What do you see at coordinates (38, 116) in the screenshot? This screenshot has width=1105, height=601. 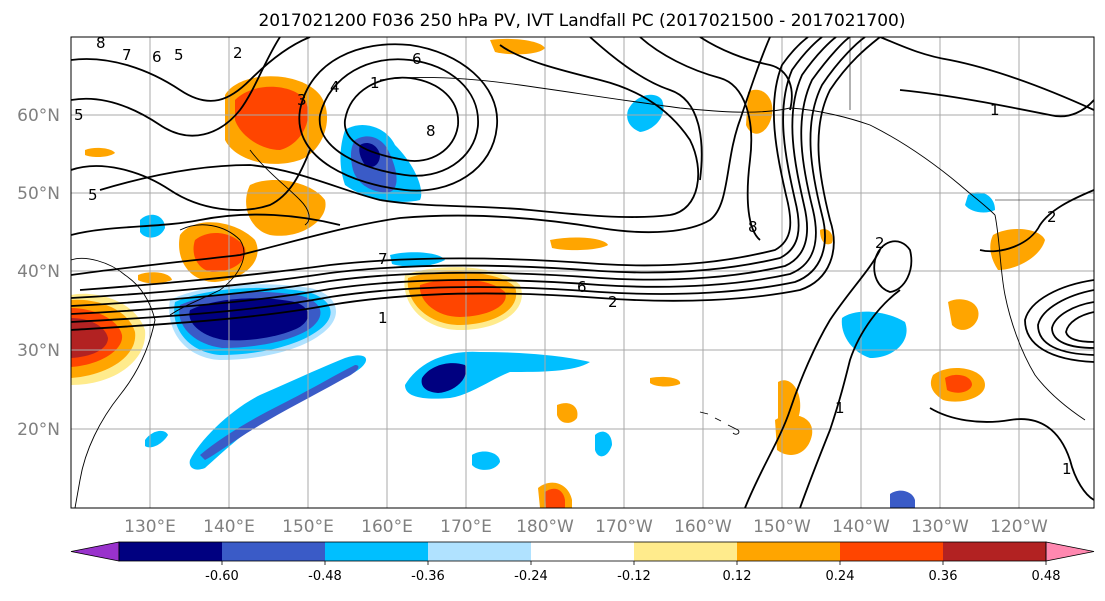 I see `lat-label: 60°N` at bounding box center [38, 116].